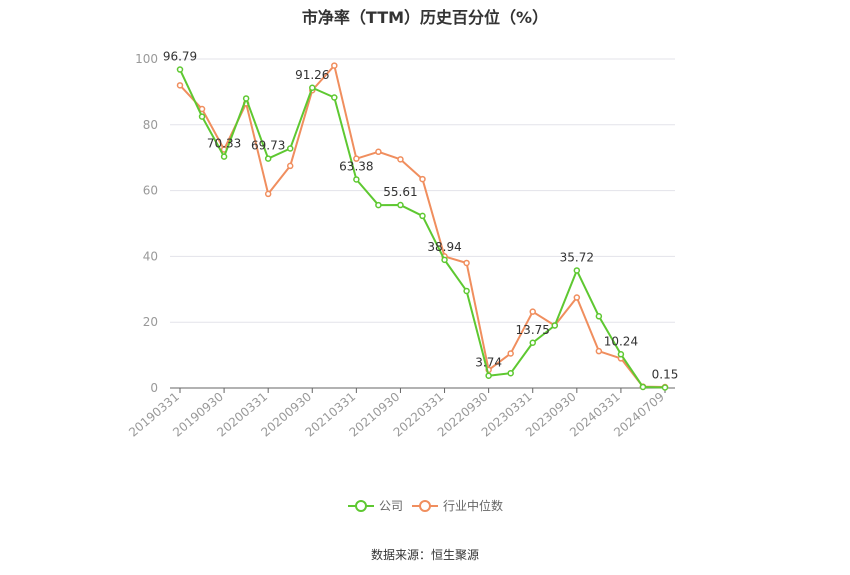  I want to click on data-label: 0.15, so click(665, 375).